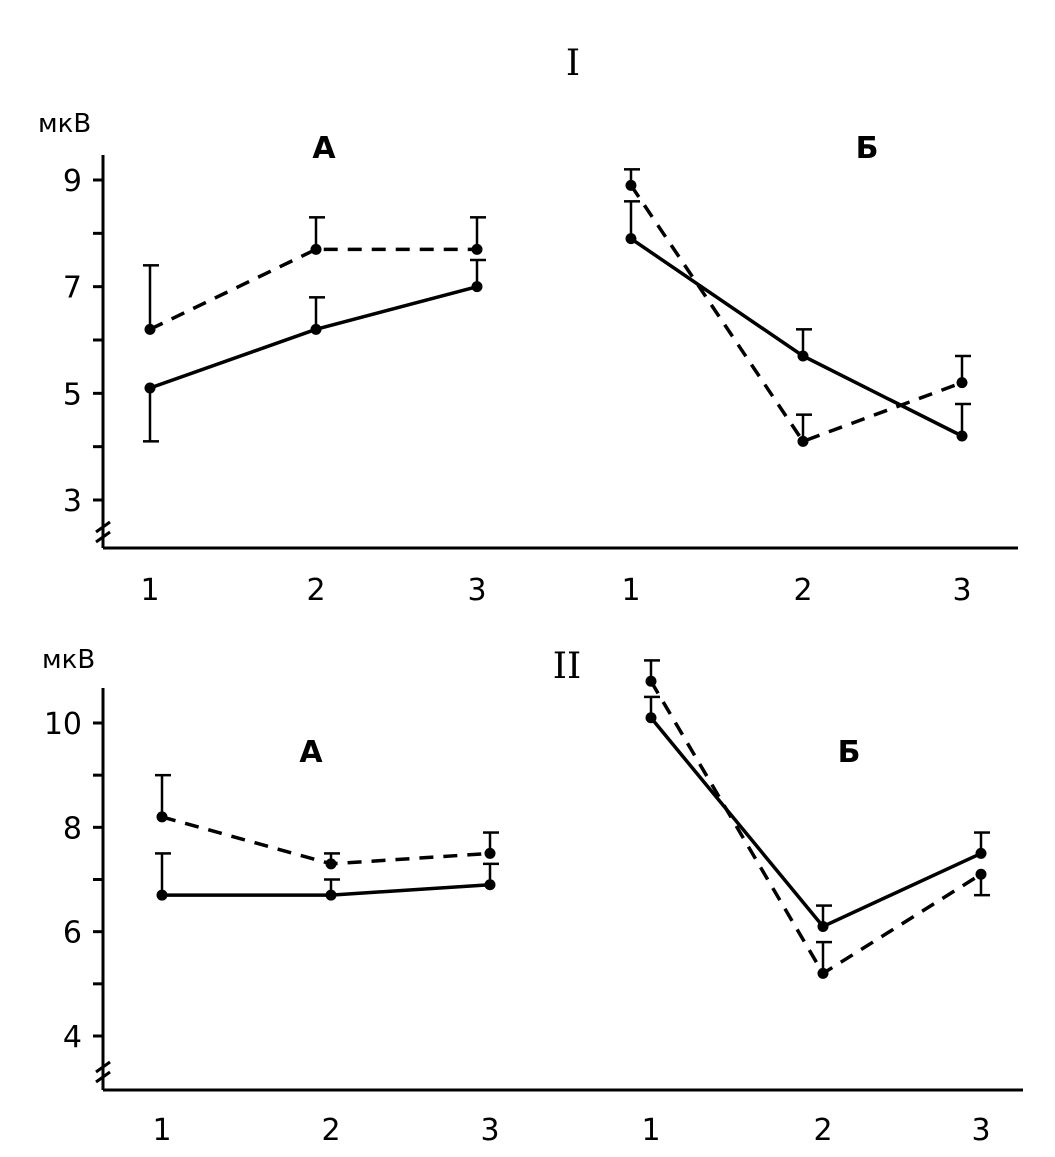 The height and width of the screenshot is (1157, 1055). What do you see at coordinates (72, 828) in the screenshot?
I see `y-tick-label: 8` at bounding box center [72, 828].